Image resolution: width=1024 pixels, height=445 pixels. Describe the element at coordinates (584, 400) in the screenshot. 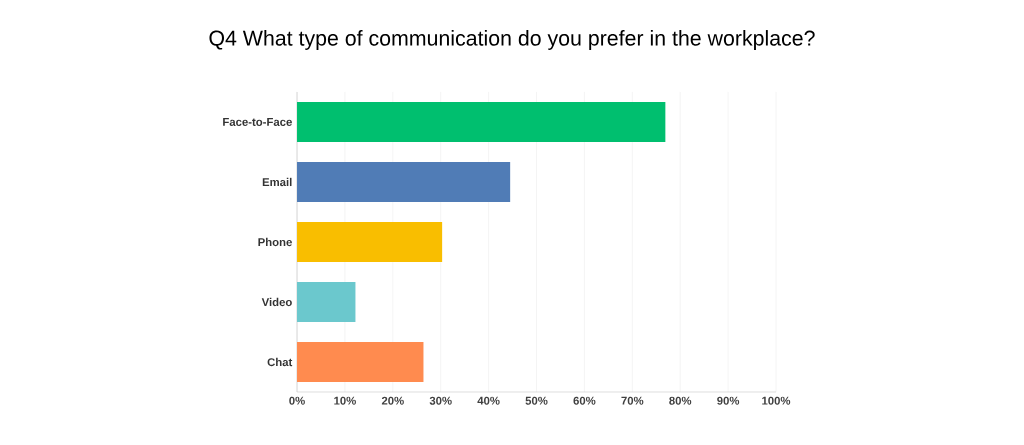

I see `x-tick-label: 60%` at that location.